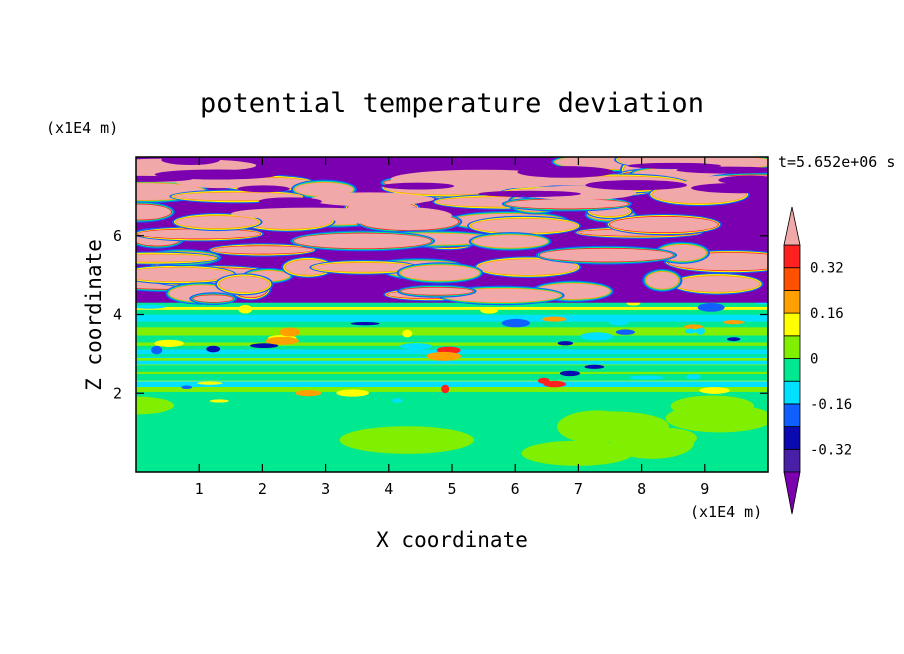 This screenshot has height=654, width=904. Describe the element at coordinates (388, 489) in the screenshot. I see `x-tick-label: 4` at that location.